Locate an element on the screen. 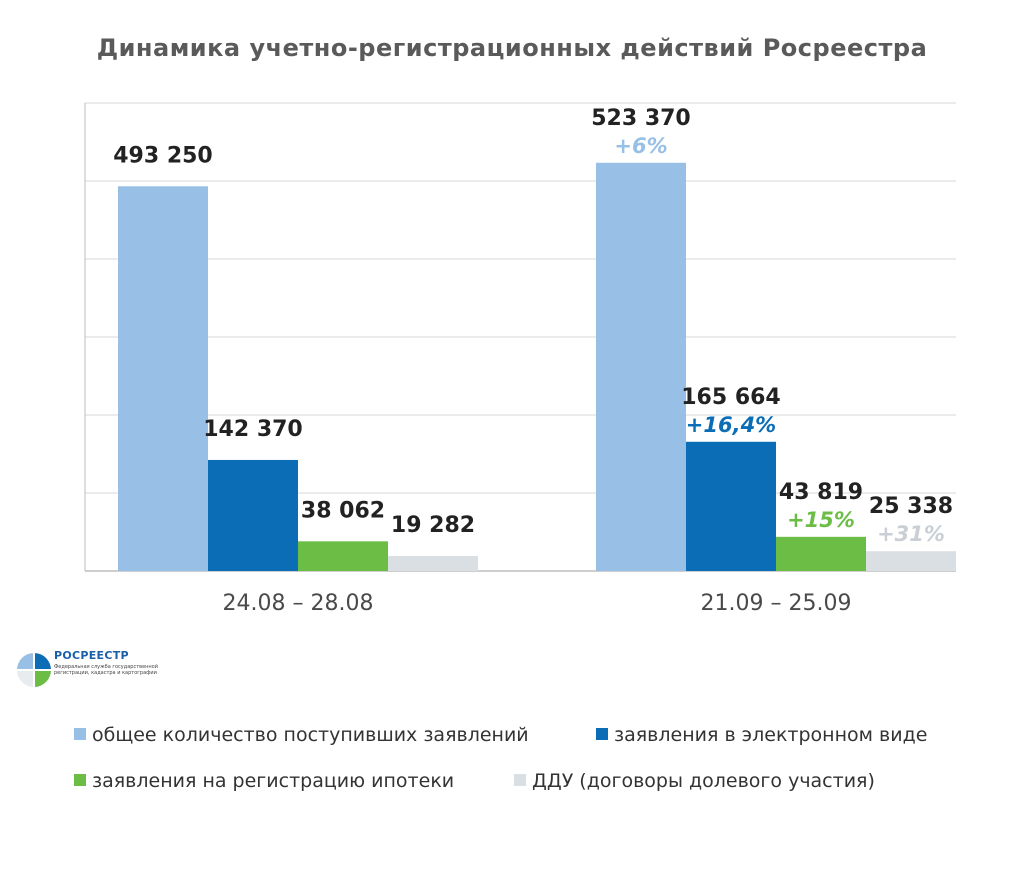 Image resolution: width=1024 pixels, height=875 pixels. legend-item-mortgage: заявления на регистрацию ипотеки is located at coordinates (264, 781).